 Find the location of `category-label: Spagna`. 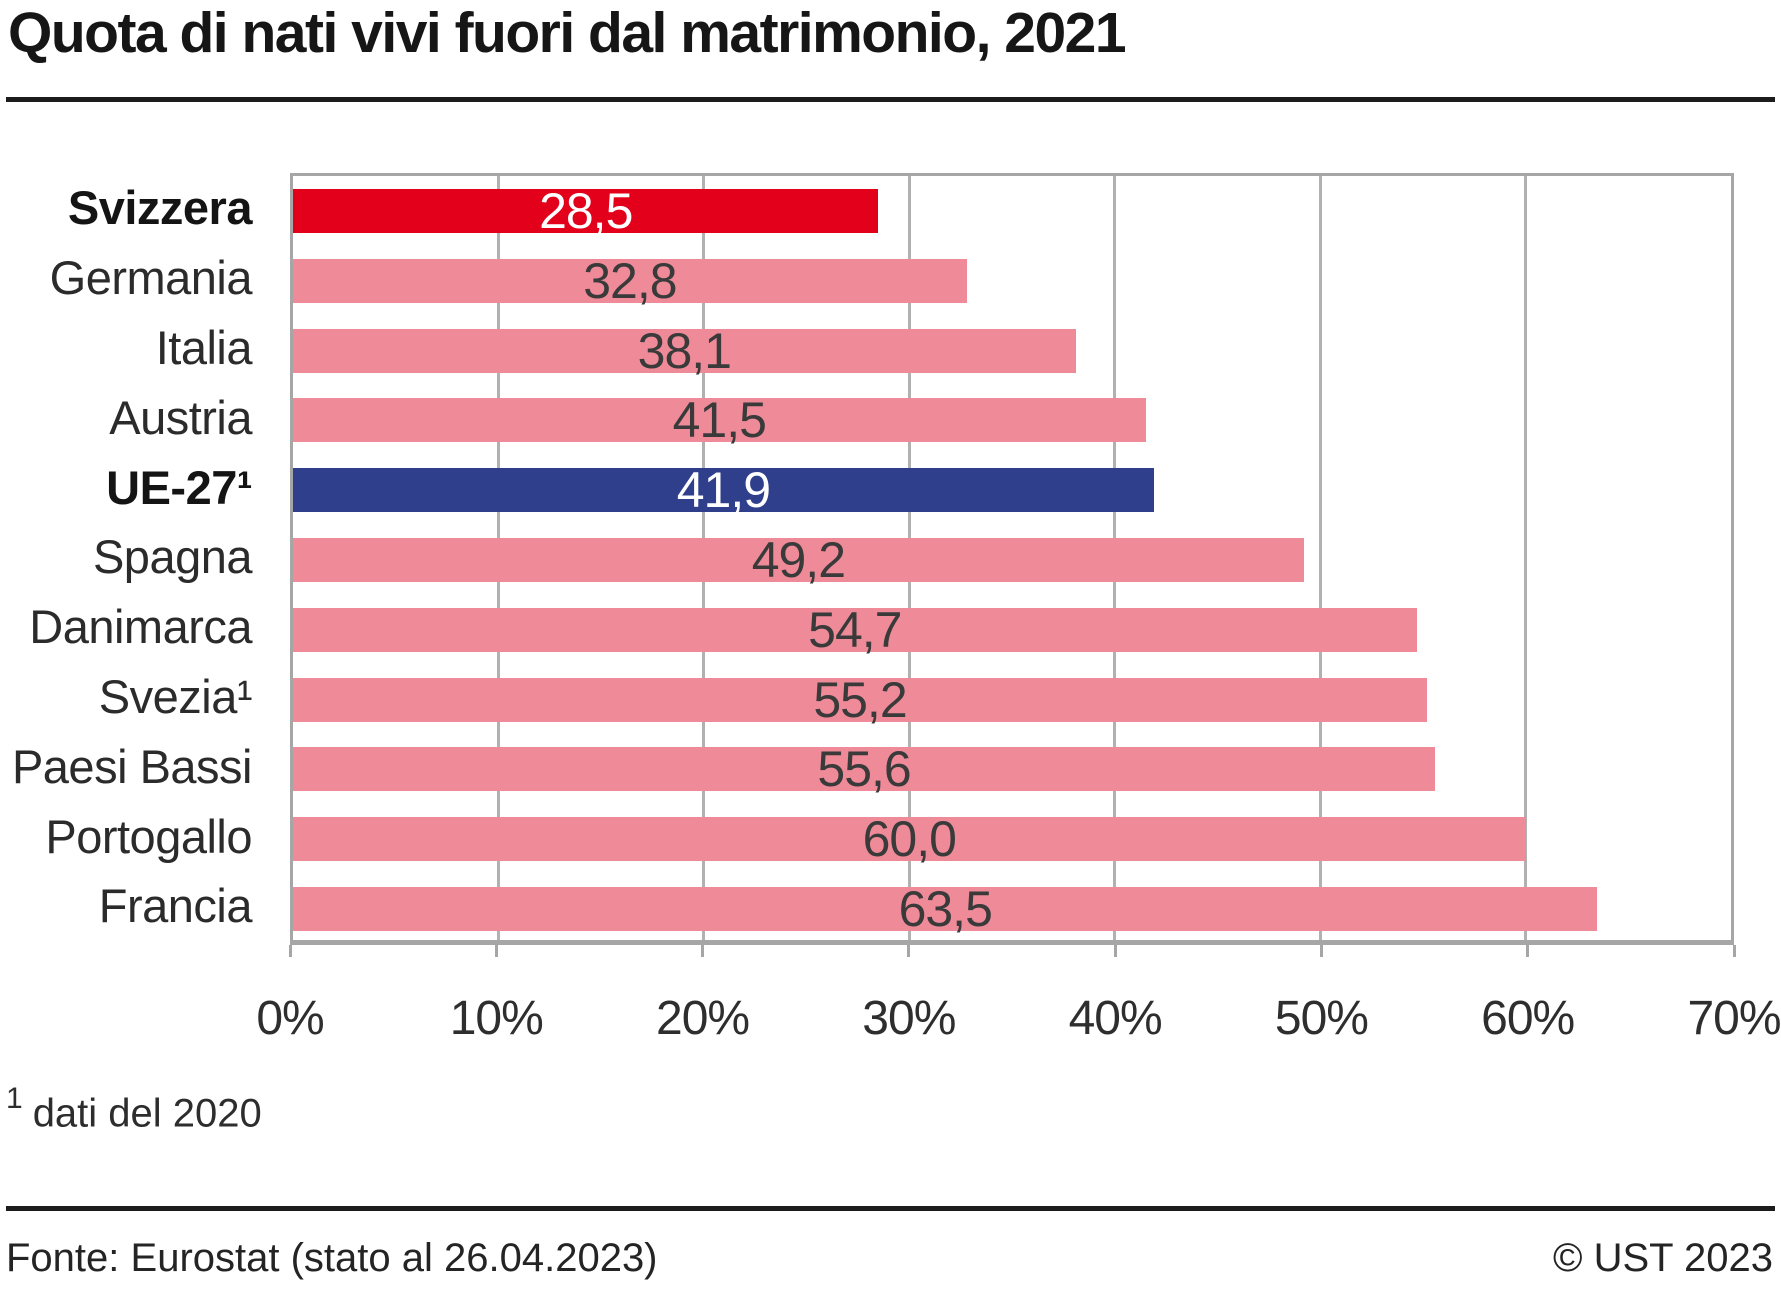

category-label: Spagna is located at coordinates (172, 557).